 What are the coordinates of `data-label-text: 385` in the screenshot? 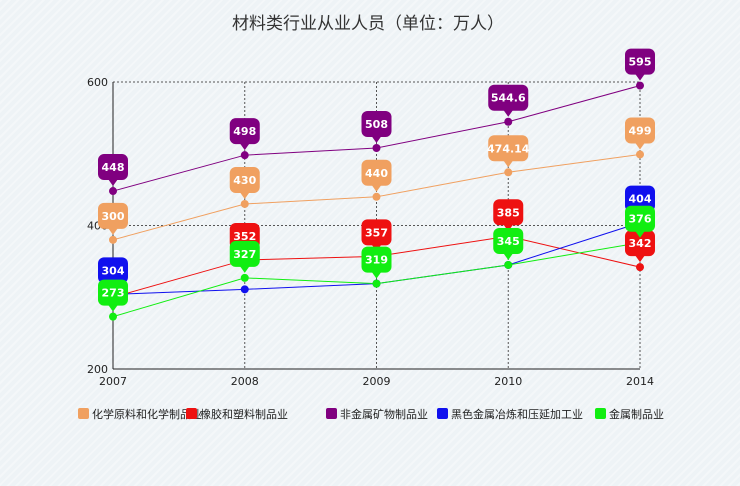 It's located at (508, 212).